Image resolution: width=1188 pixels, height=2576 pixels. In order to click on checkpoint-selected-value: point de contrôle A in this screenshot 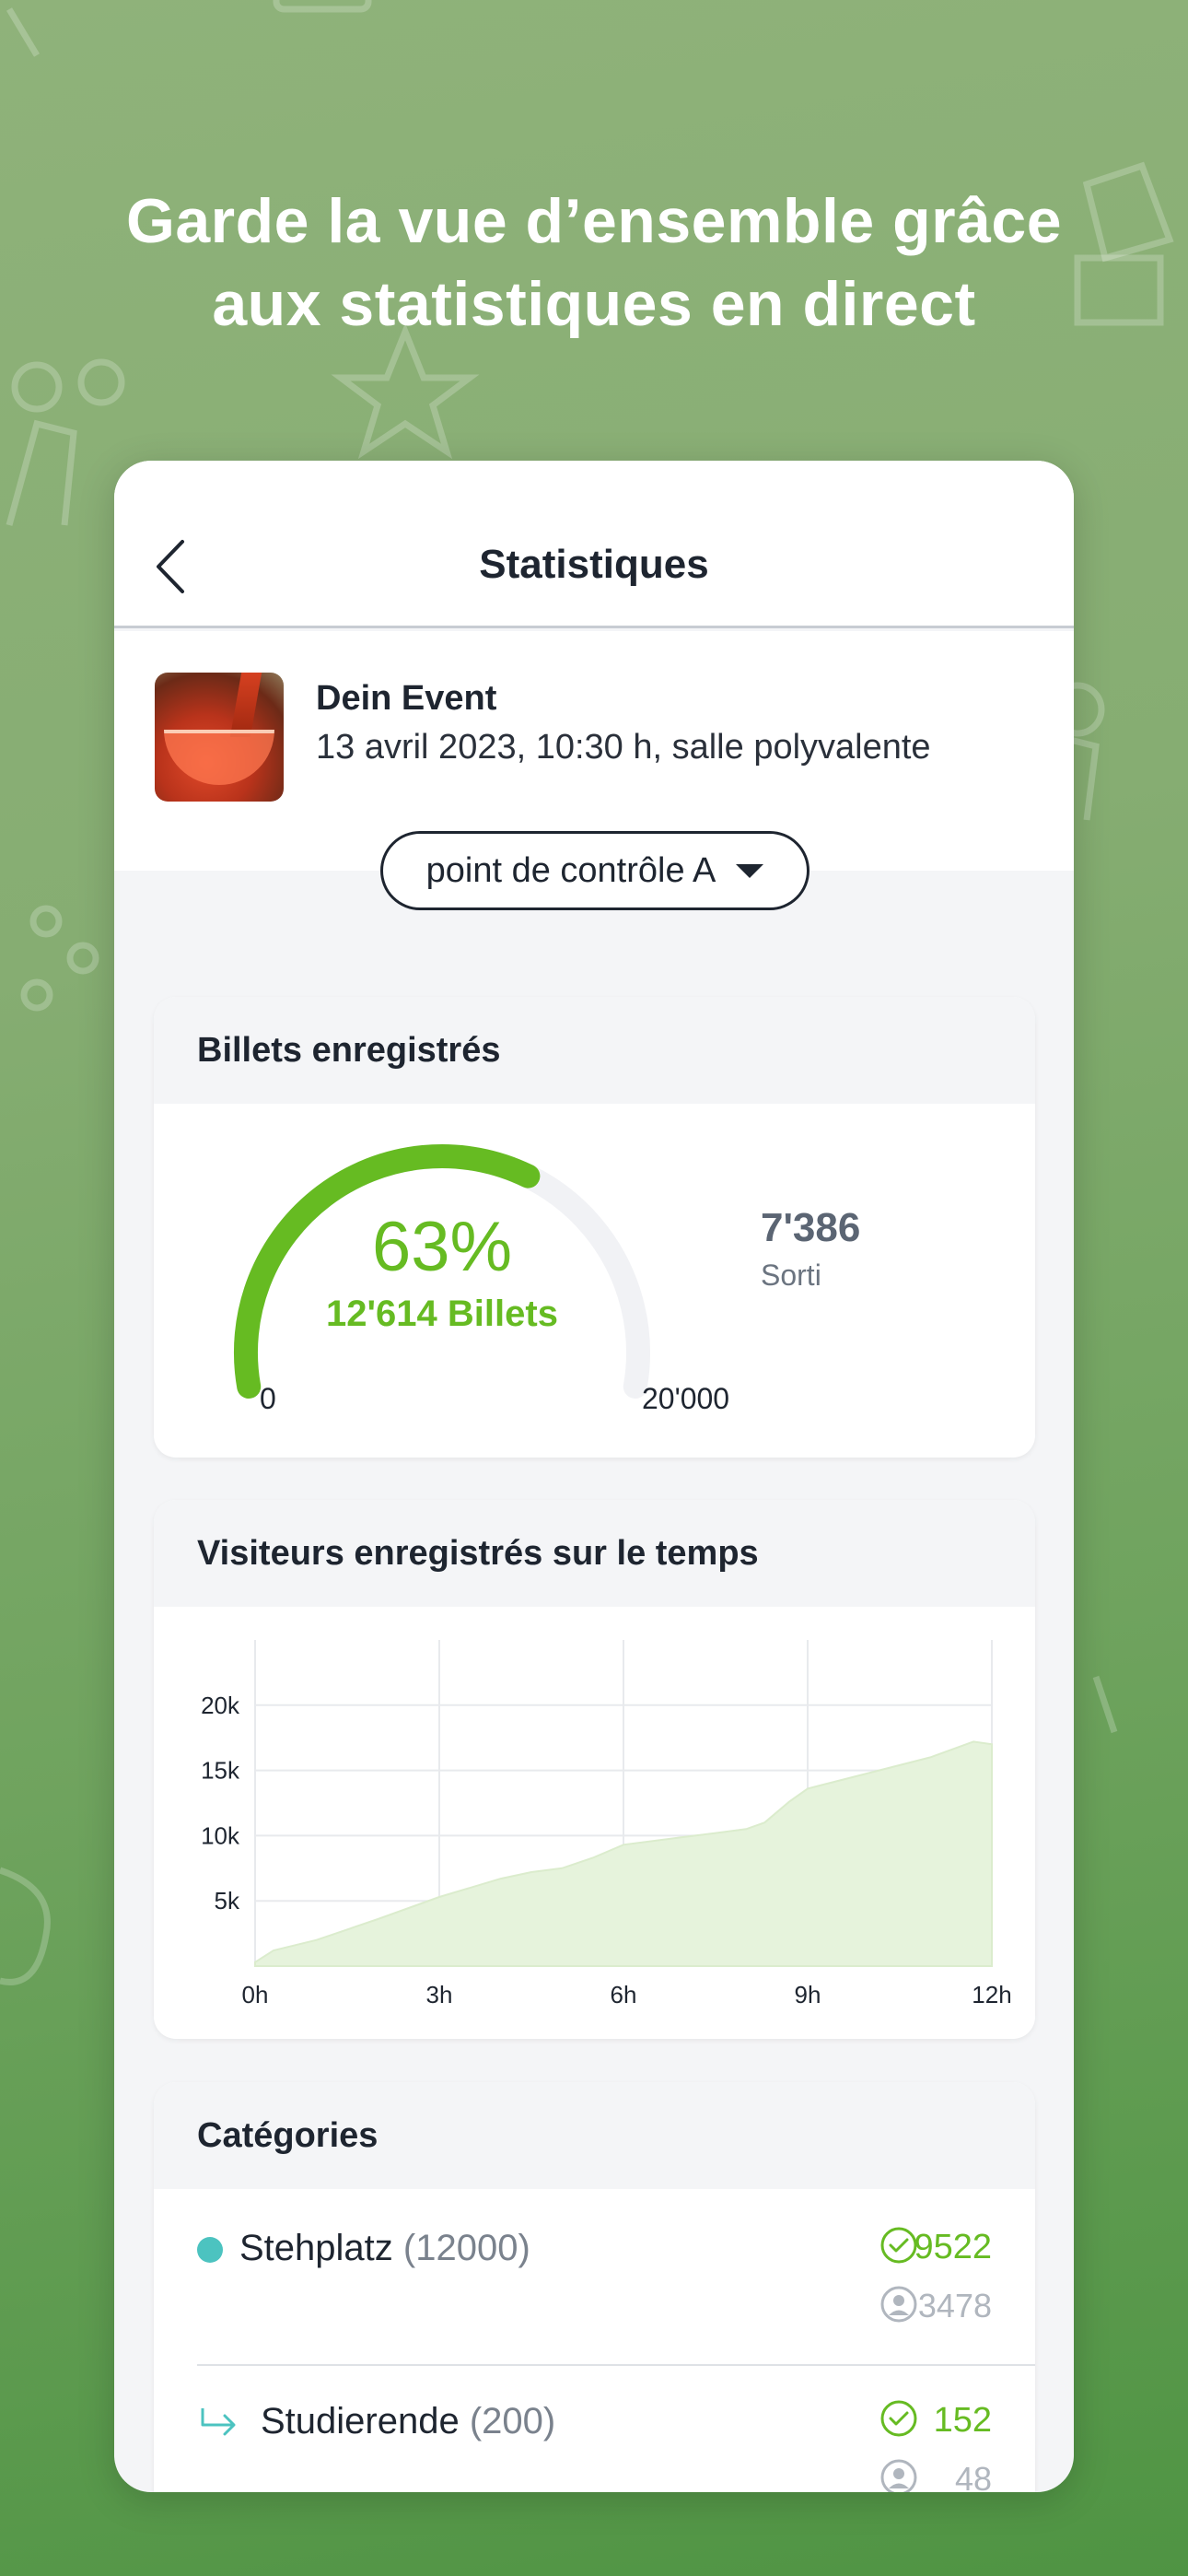, I will do `click(570, 870)`.